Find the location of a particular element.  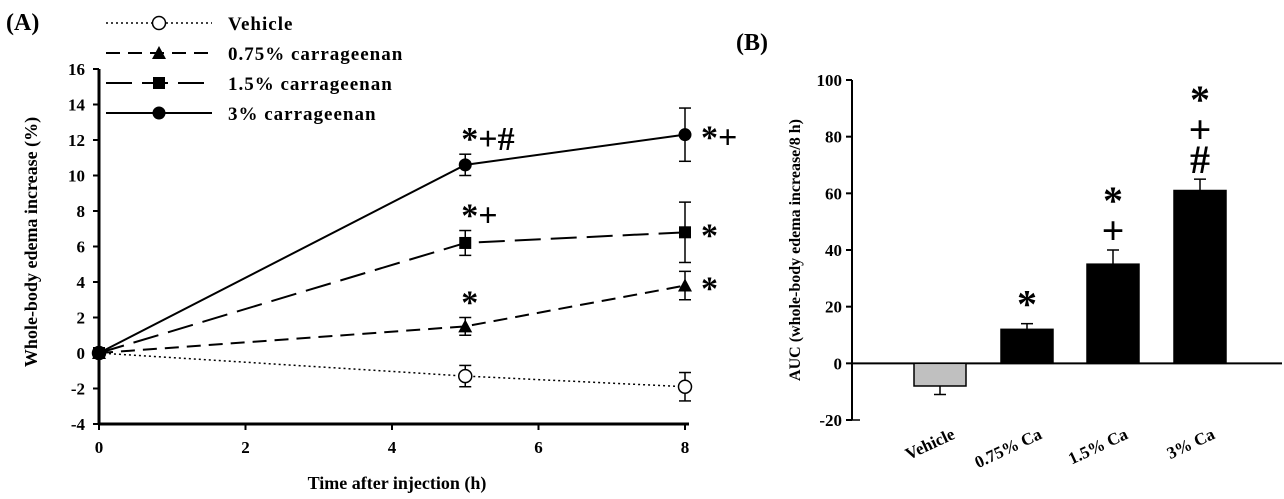

significance-mark-1-5-ca: * is located at coordinates (1113, 200).